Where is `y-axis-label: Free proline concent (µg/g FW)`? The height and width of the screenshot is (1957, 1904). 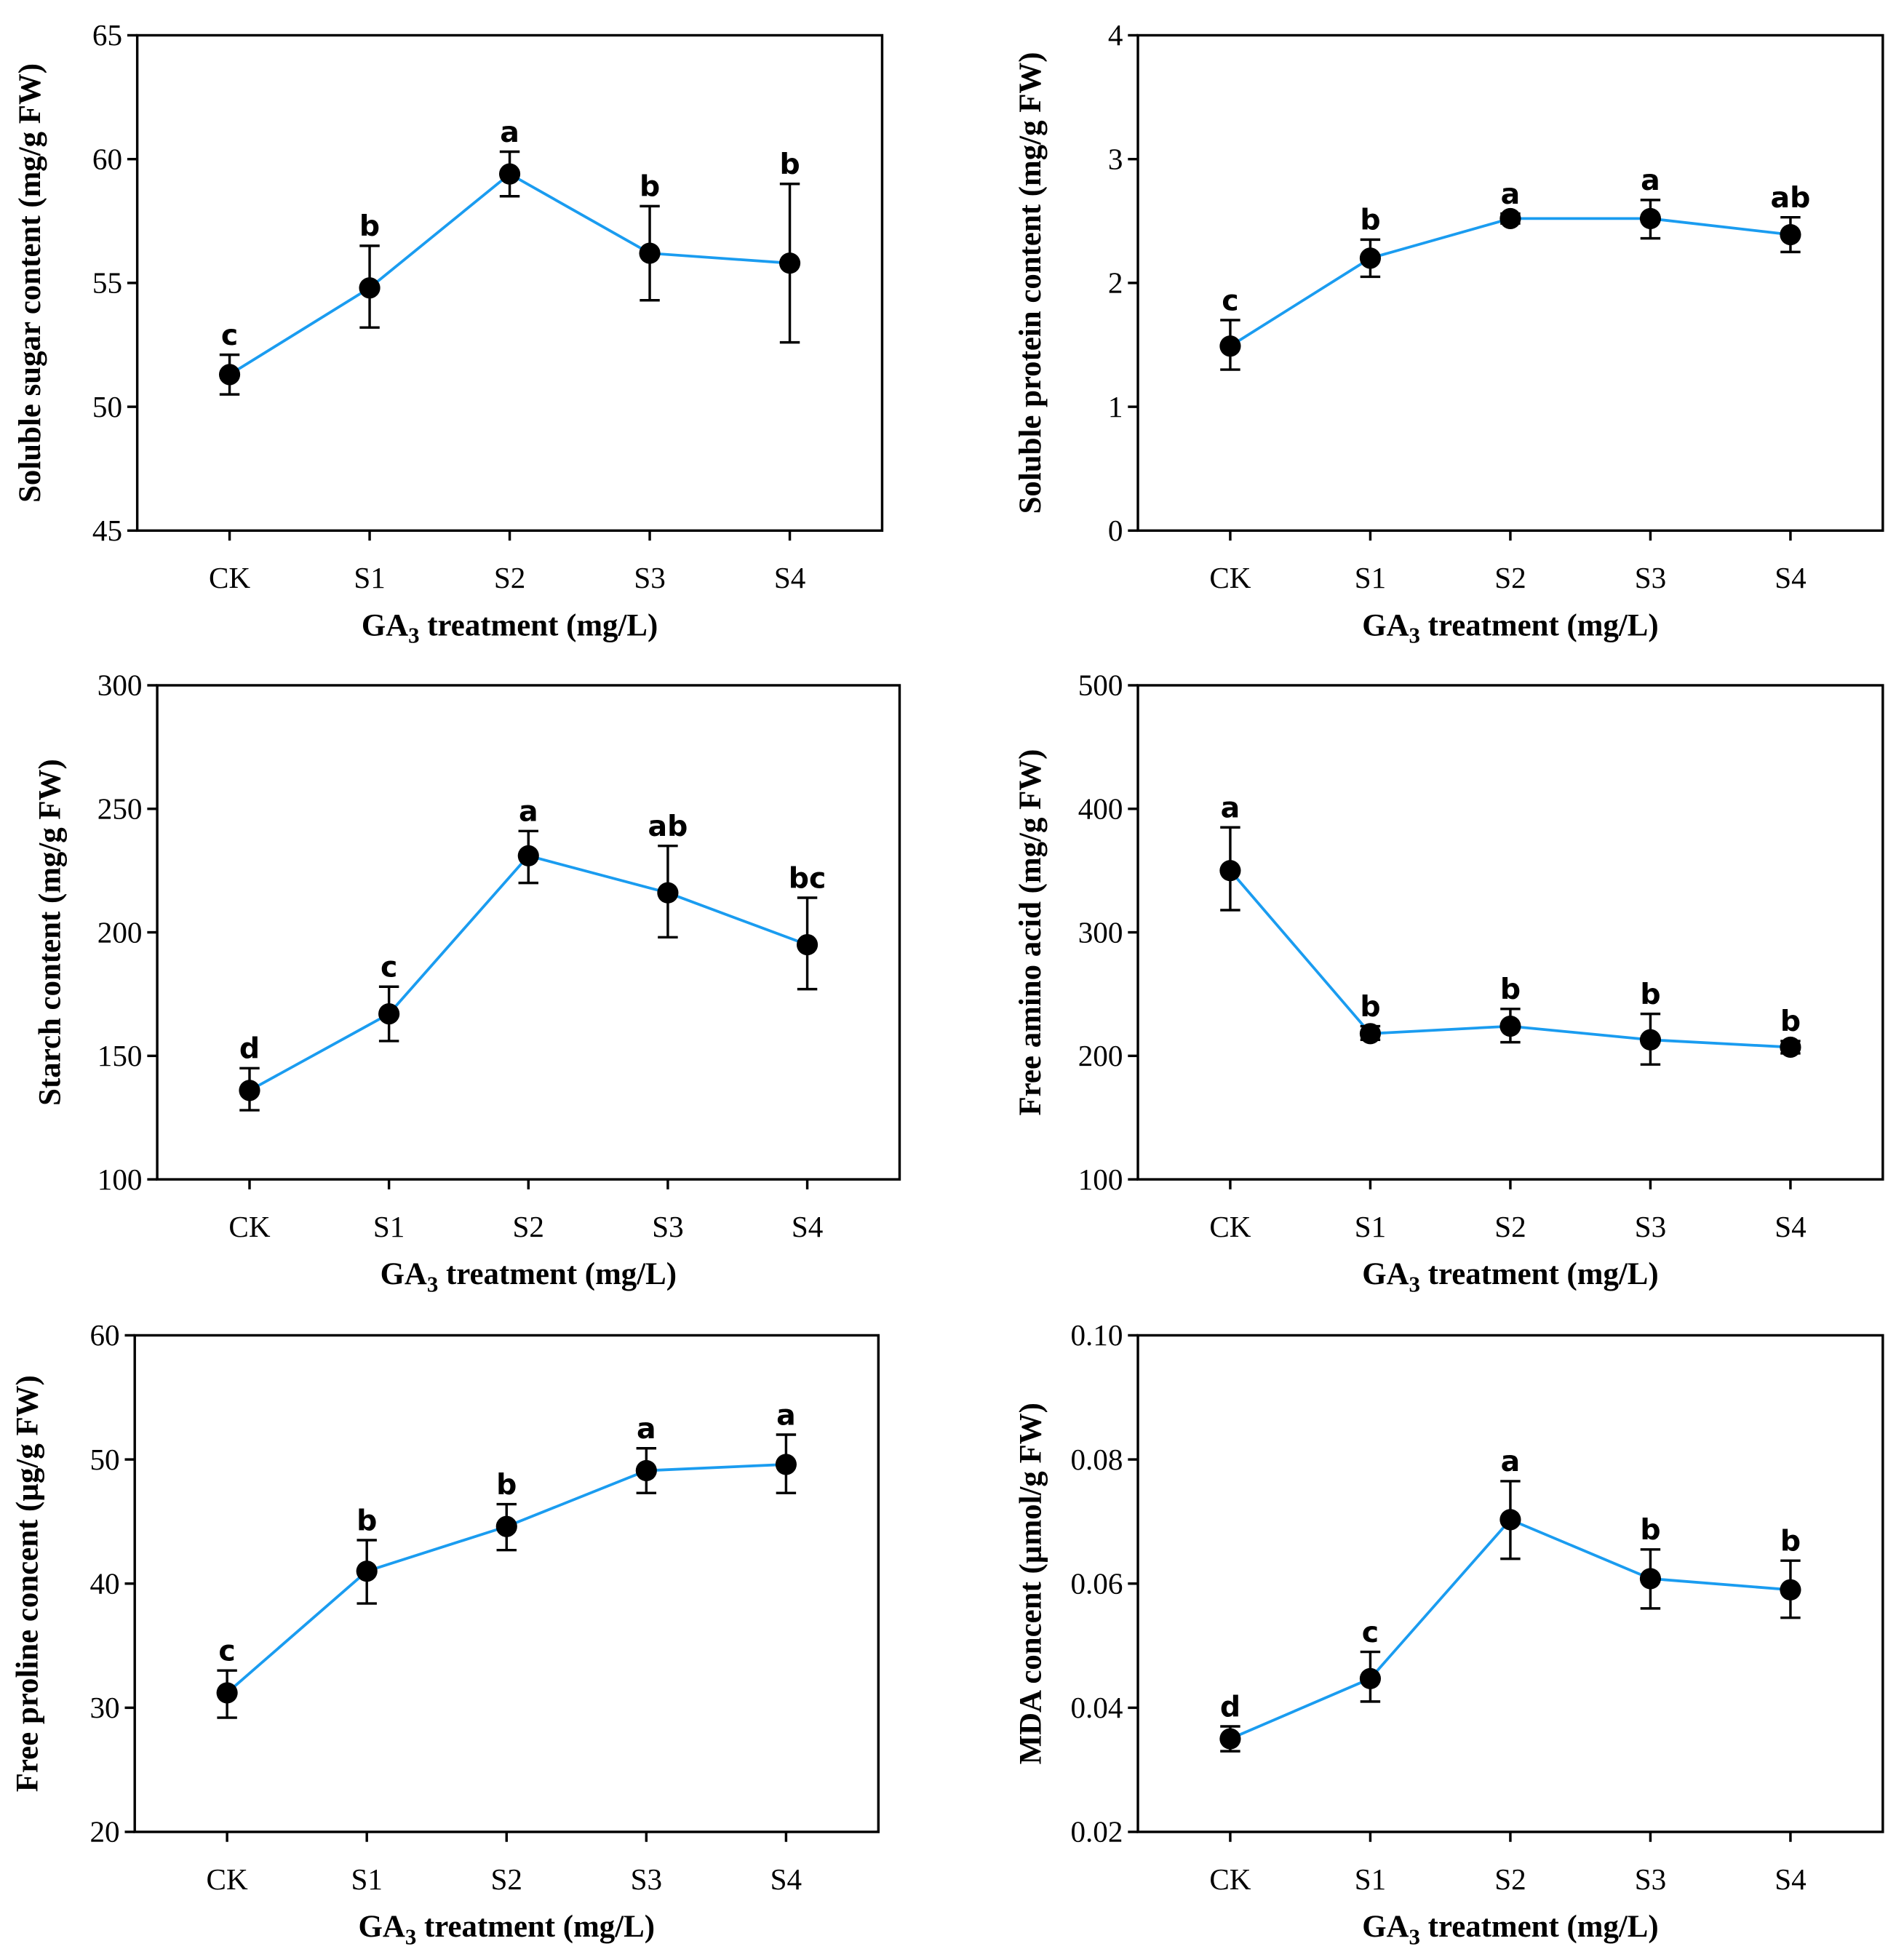
y-axis-label: Free proline concent (µg/g FW) is located at coordinates (27, 1583).